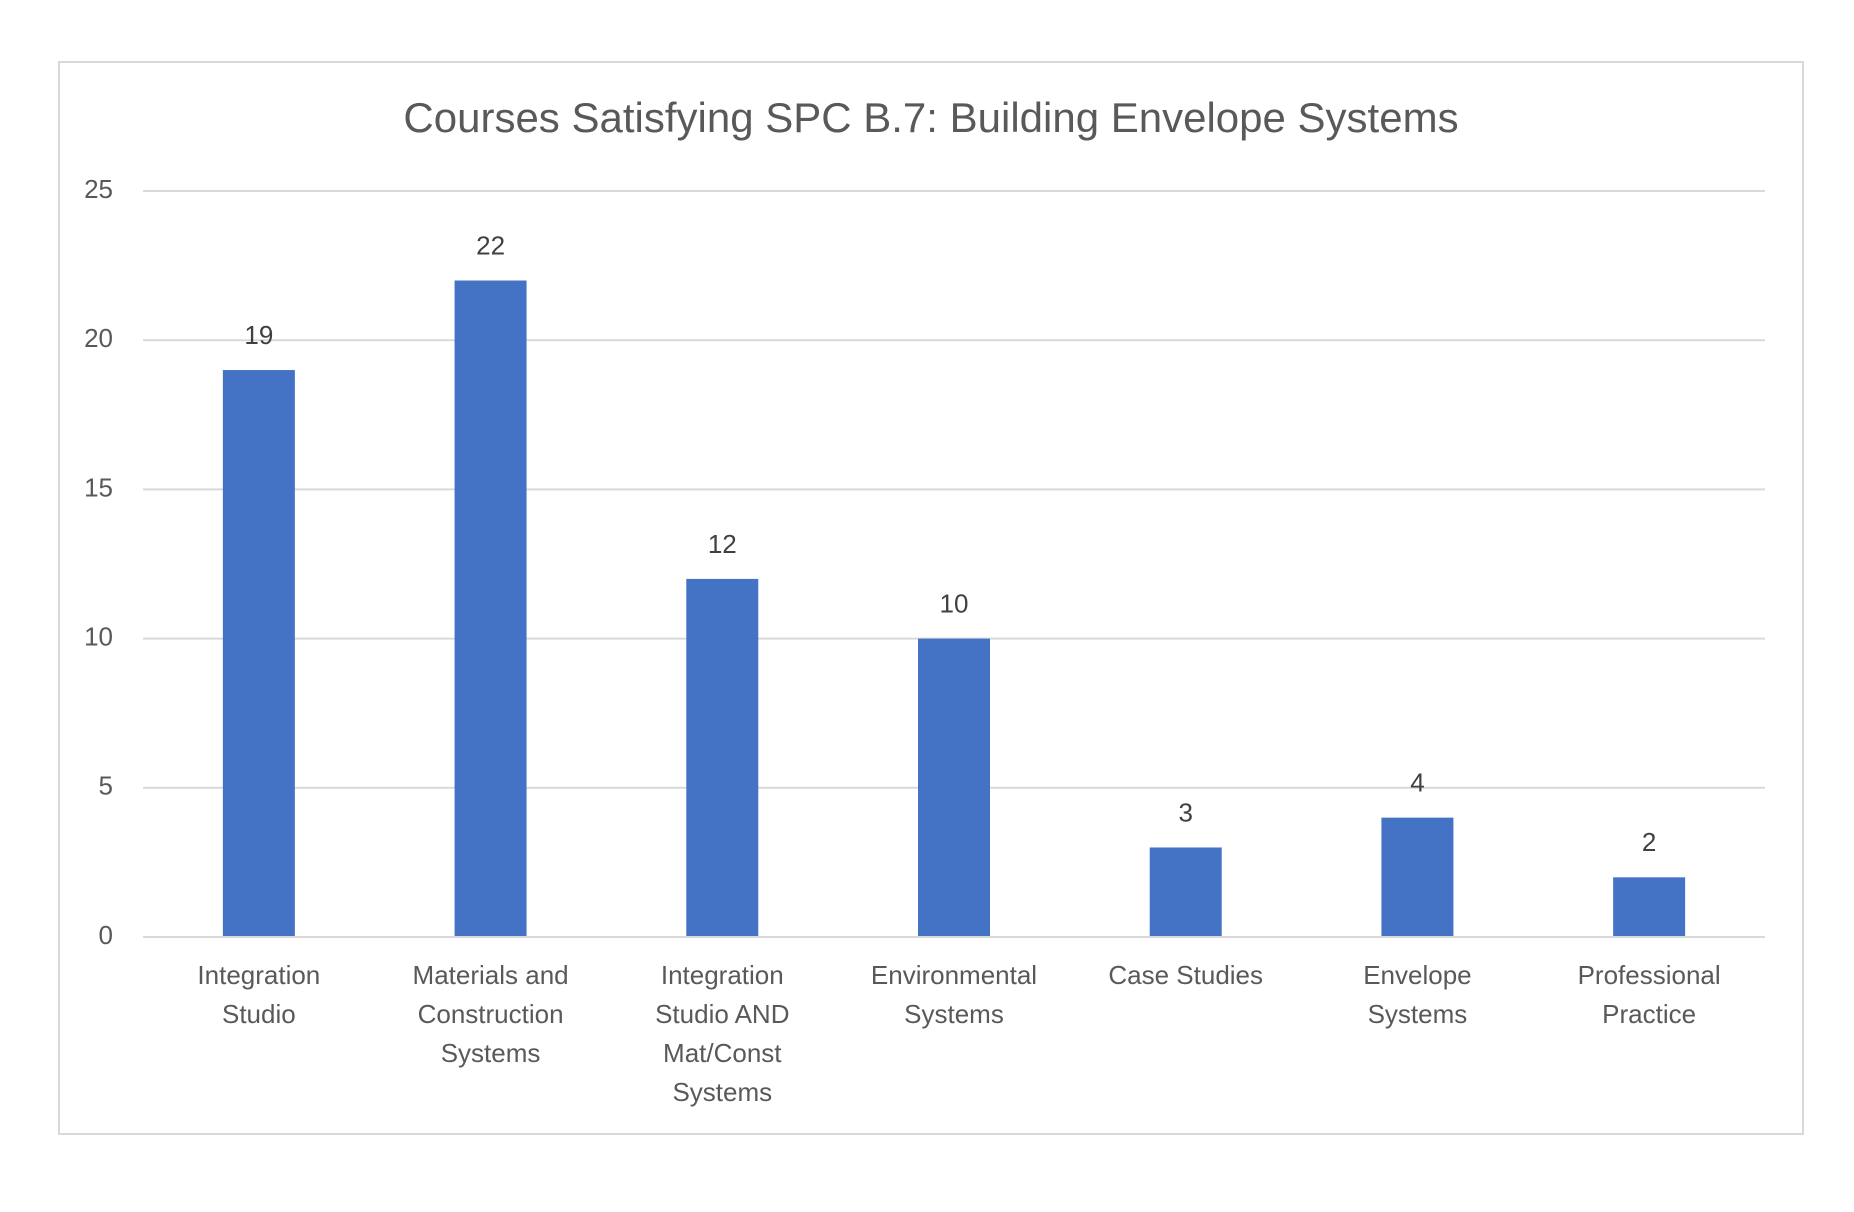 The height and width of the screenshot is (1212, 1854). What do you see at coordinates (258, 335) in the screenshot?
I see `data-label: 19` at bounding box center [258, 335].